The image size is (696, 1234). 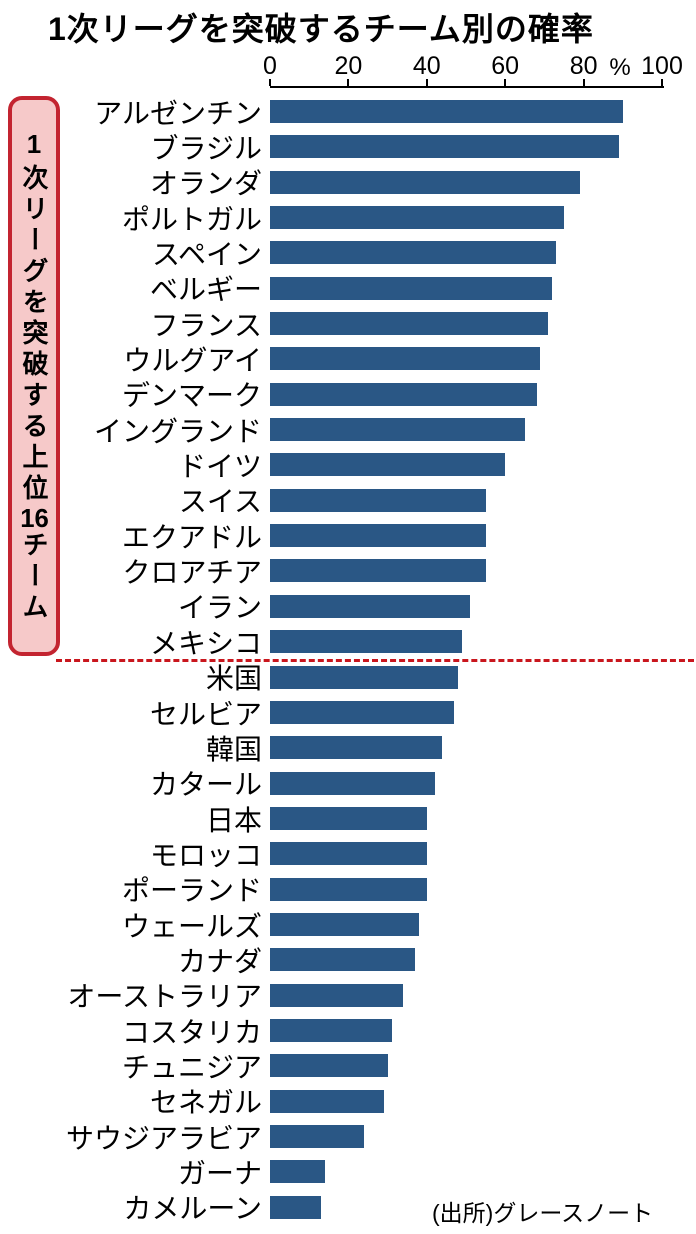 What do you see at coordinates (191, 219) in the screenshot?
I see `team-label: ポルトガル` at bounding box center [191, 219].